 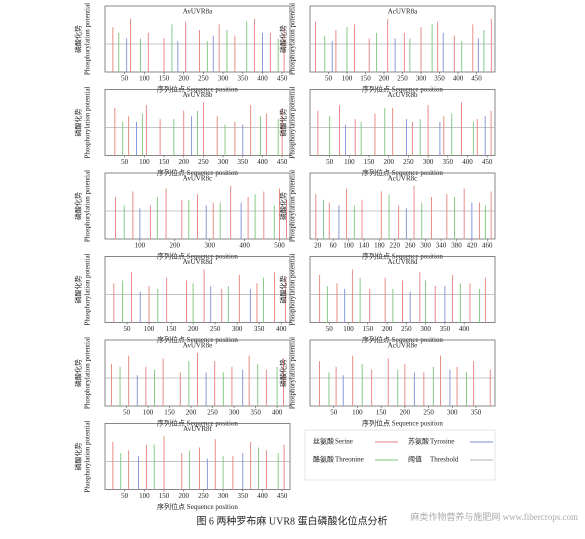 I want to click on x-tick-label: 500, so click(x=279, y=246).